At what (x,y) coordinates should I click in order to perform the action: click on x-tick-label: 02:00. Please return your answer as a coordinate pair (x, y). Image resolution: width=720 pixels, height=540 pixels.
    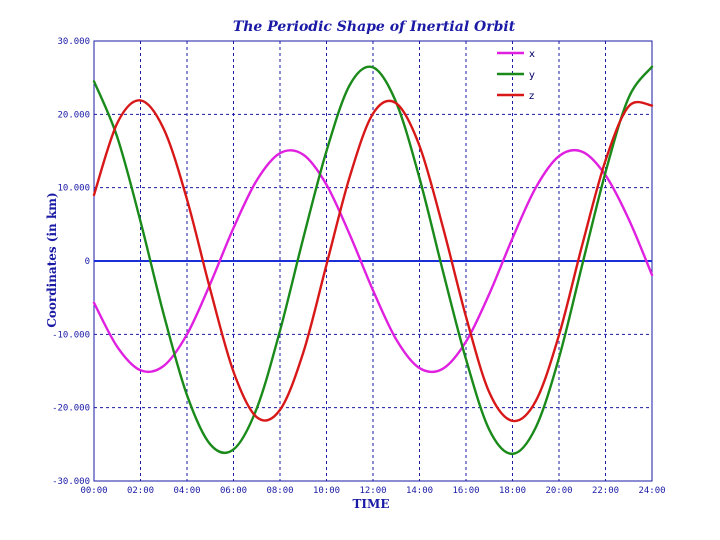
    Looking at the image, I should click on (140, 491).